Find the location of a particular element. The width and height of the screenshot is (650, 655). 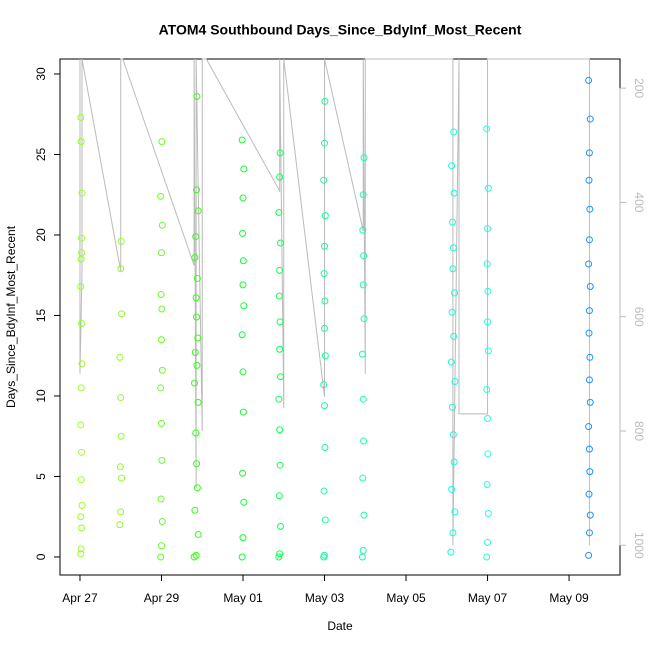

y-tick-label: 30 is located at coordinates (41, 74).